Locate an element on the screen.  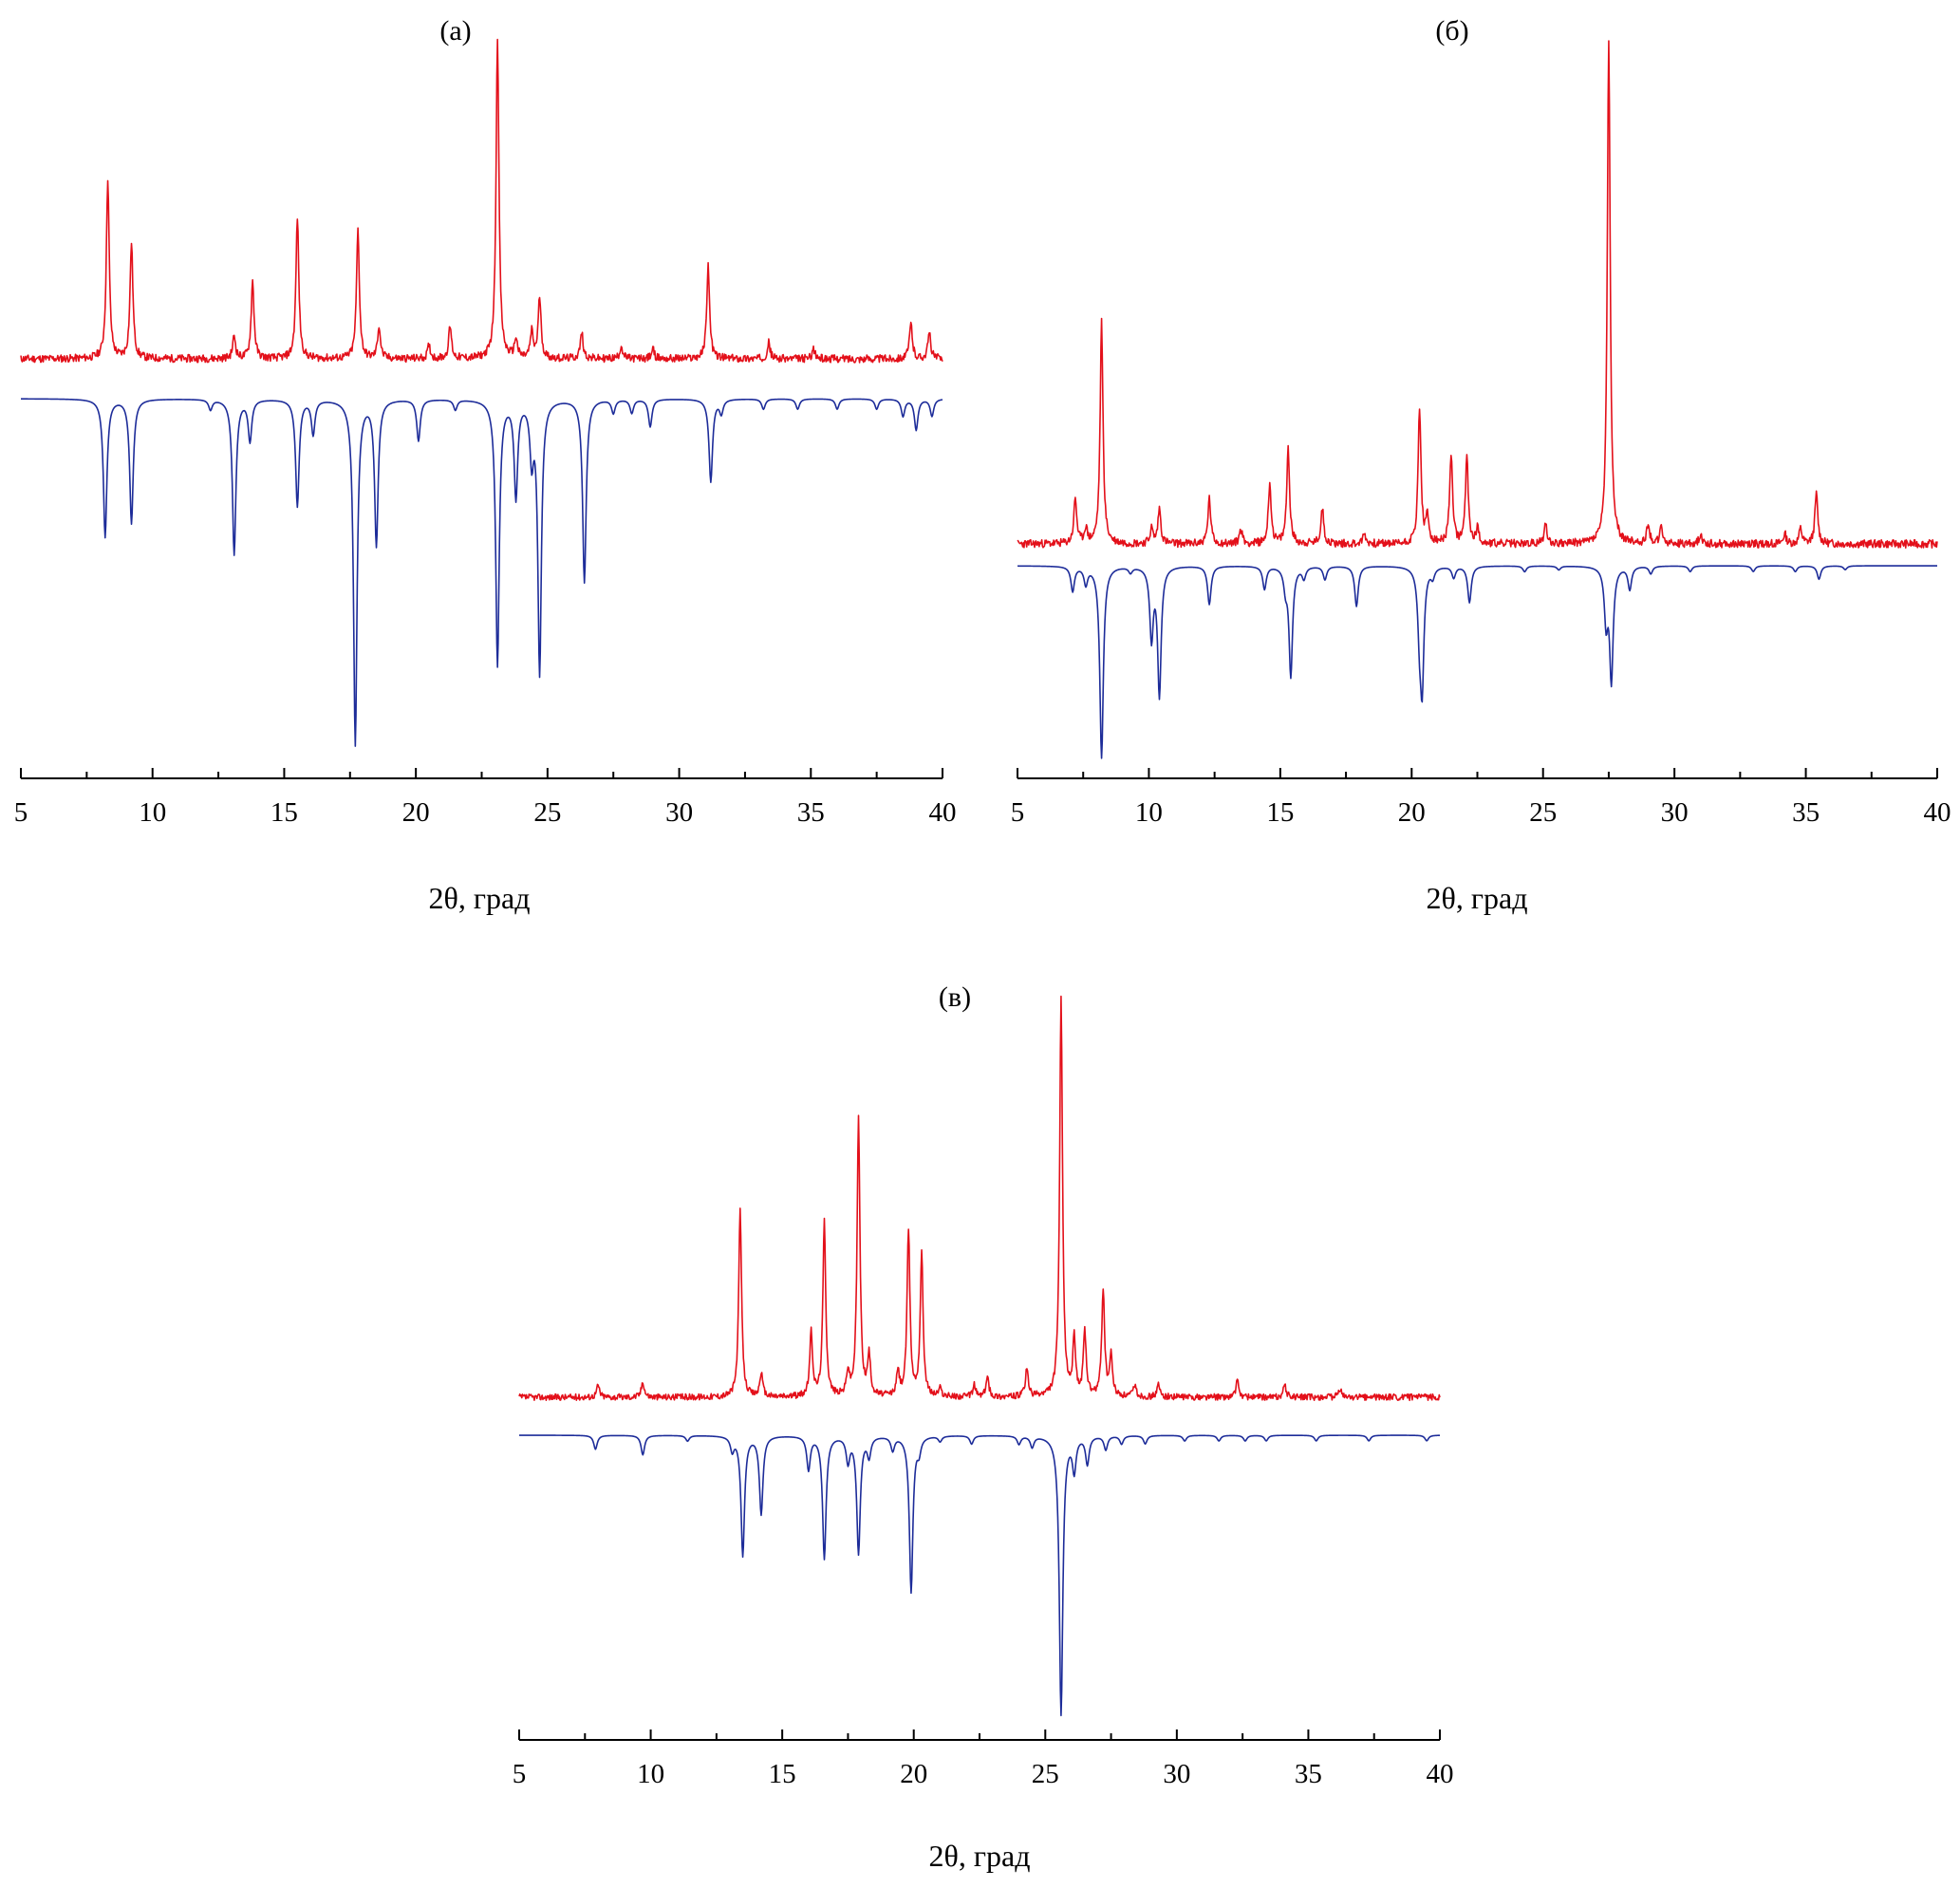
panel-label-c: (в) is located at coordinates (955, 997).